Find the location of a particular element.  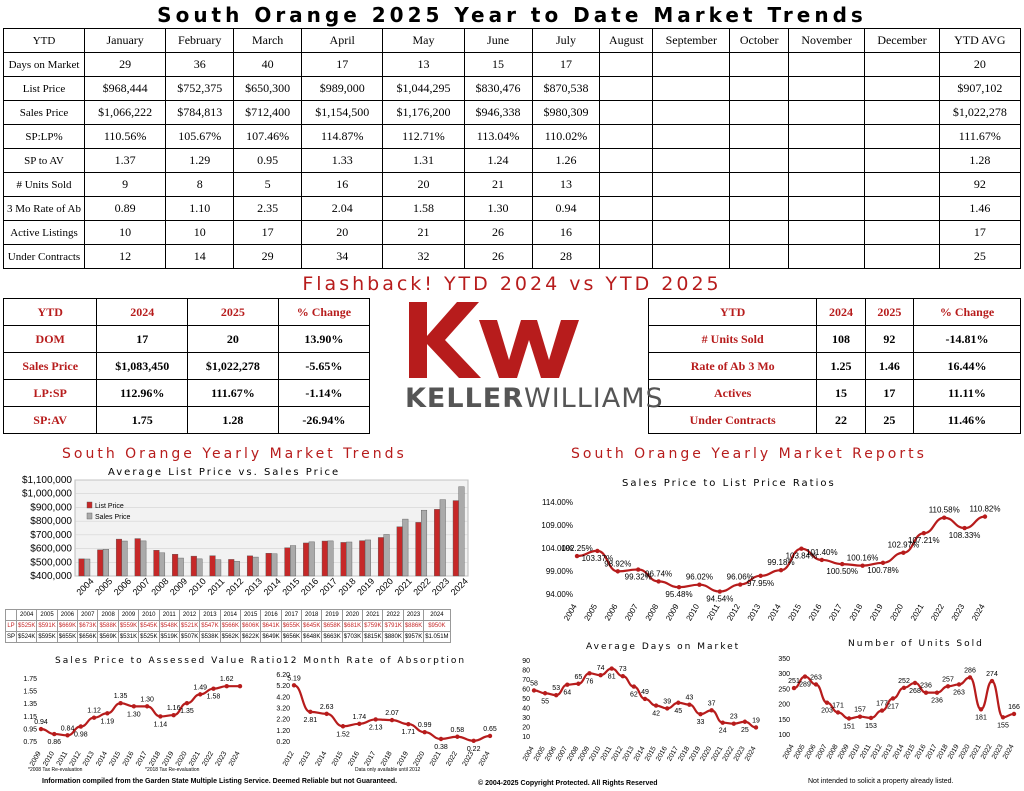

row-label: Active Listings is located at coordinates (44, 232).